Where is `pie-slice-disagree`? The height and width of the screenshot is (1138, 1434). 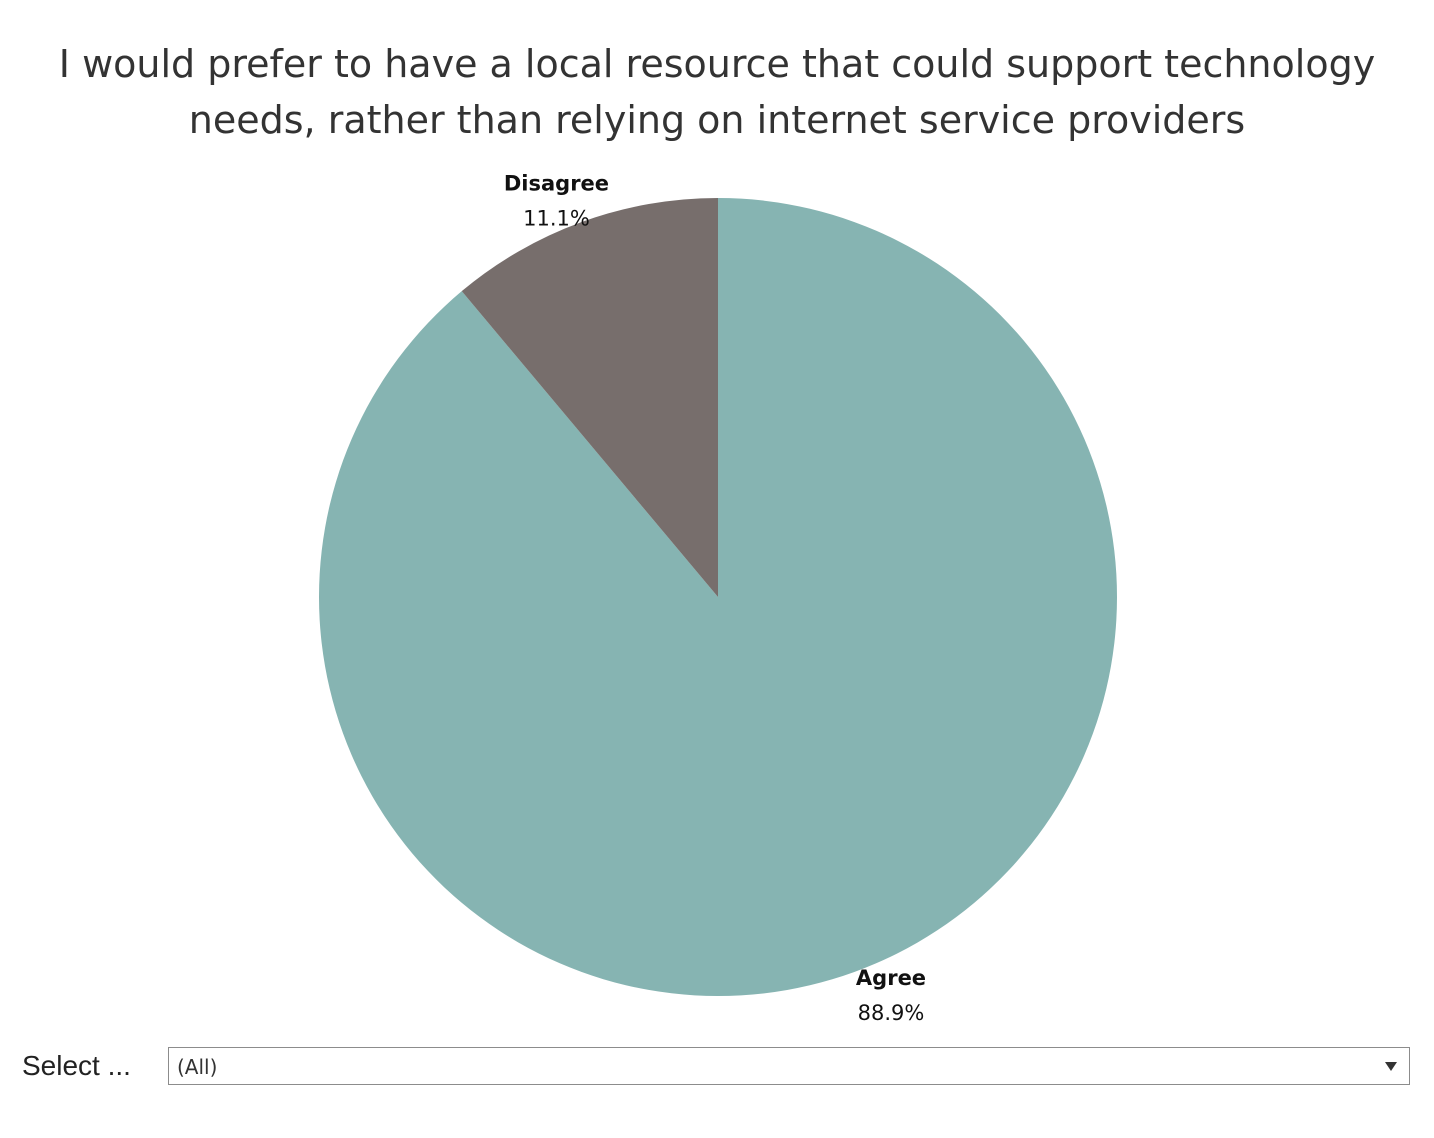
pie-slice-disagree is located at coordinates (589, 397).